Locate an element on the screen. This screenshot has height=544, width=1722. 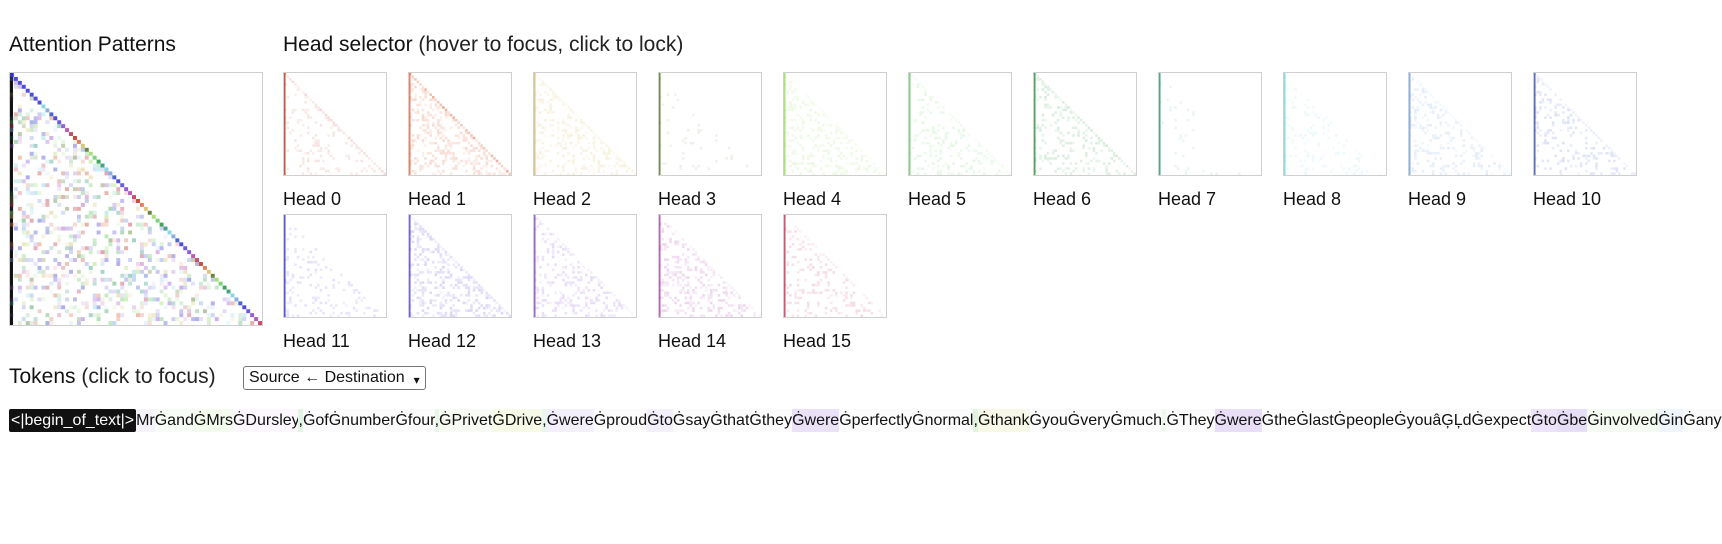
token: Ġthe is located at coordinates (1279, 420).